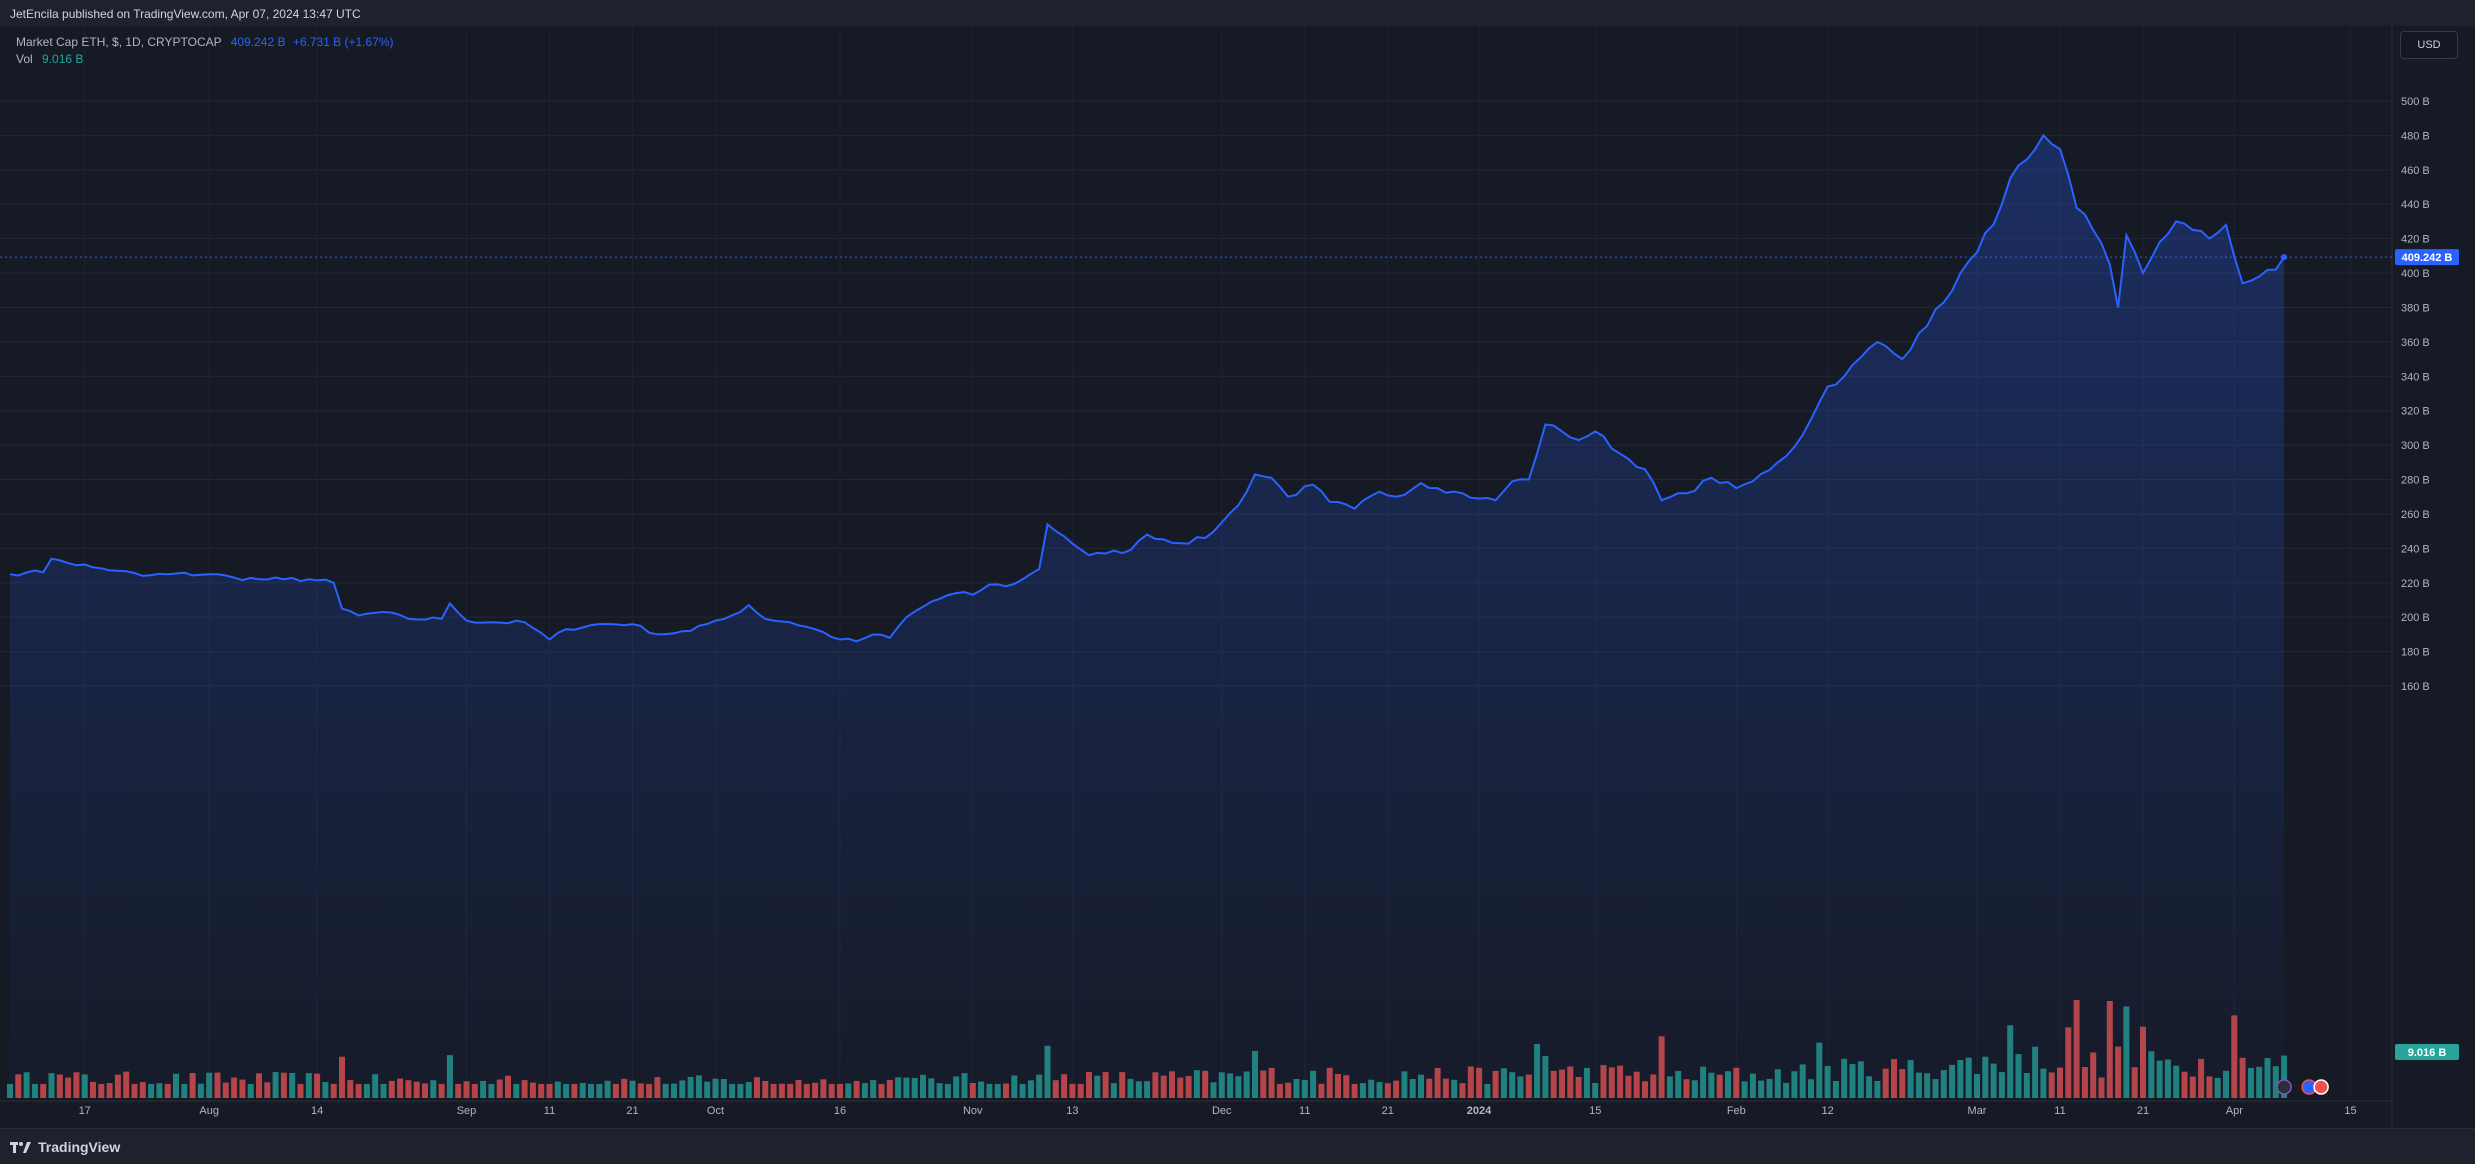  I want to click on y-tick-label: 260 B, so click(2415, 515).